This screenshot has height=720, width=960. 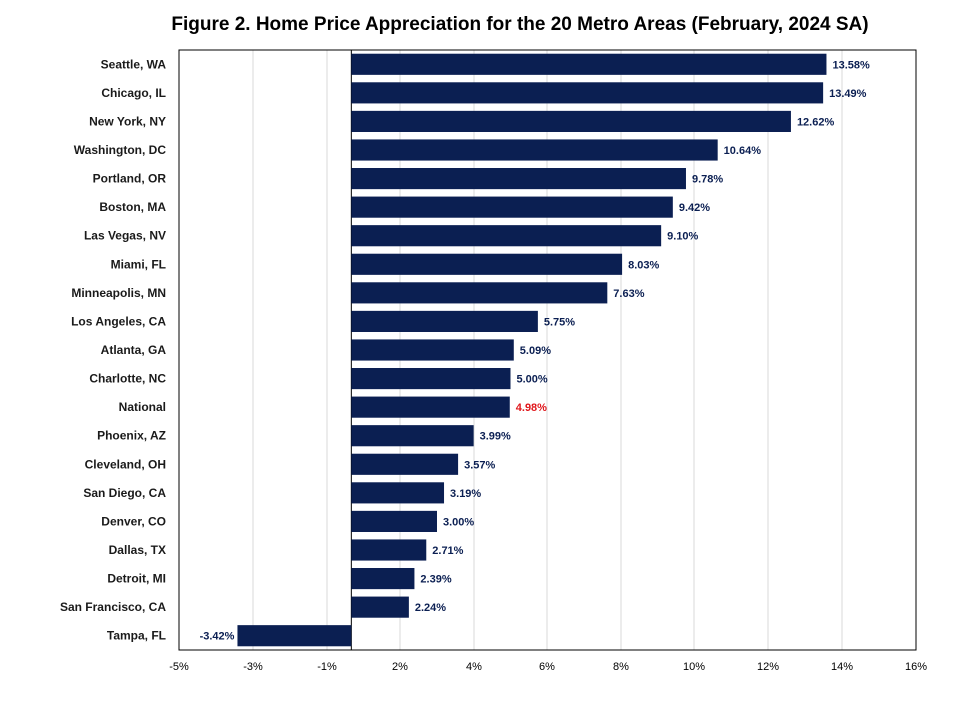 What do you see at coordinates (120, 150) in the screenshot?
I see `category-label: Washington, DC` at bounding box center [120, 150].